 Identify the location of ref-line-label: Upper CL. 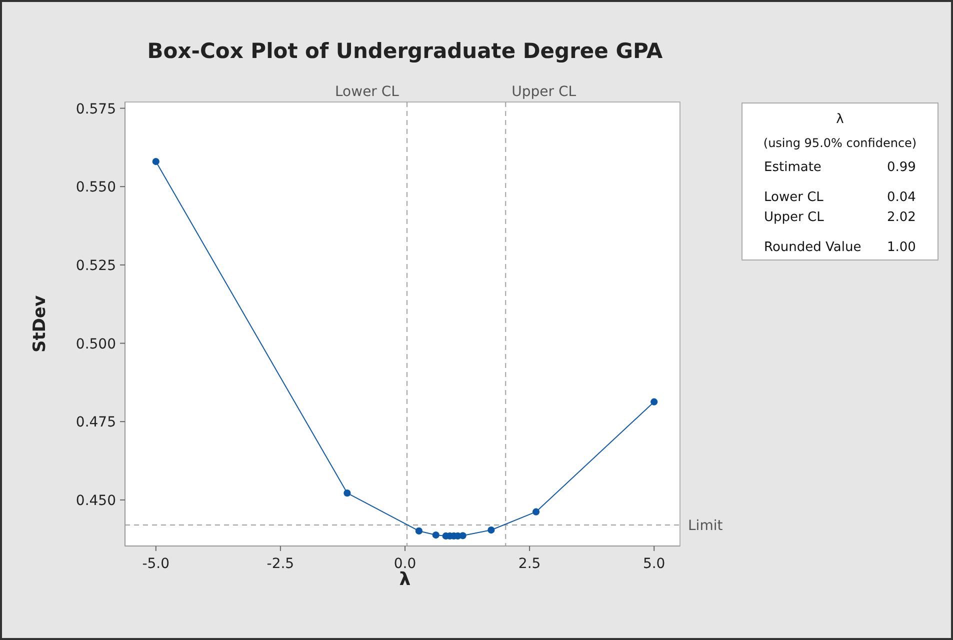
(544, 92).